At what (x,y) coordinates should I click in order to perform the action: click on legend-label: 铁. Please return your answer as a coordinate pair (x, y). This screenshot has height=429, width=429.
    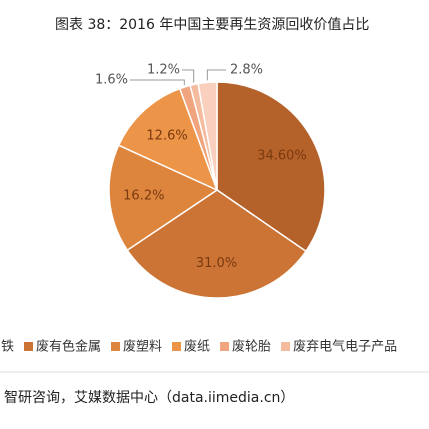
    Looking at the image, I should click on (7, 347).